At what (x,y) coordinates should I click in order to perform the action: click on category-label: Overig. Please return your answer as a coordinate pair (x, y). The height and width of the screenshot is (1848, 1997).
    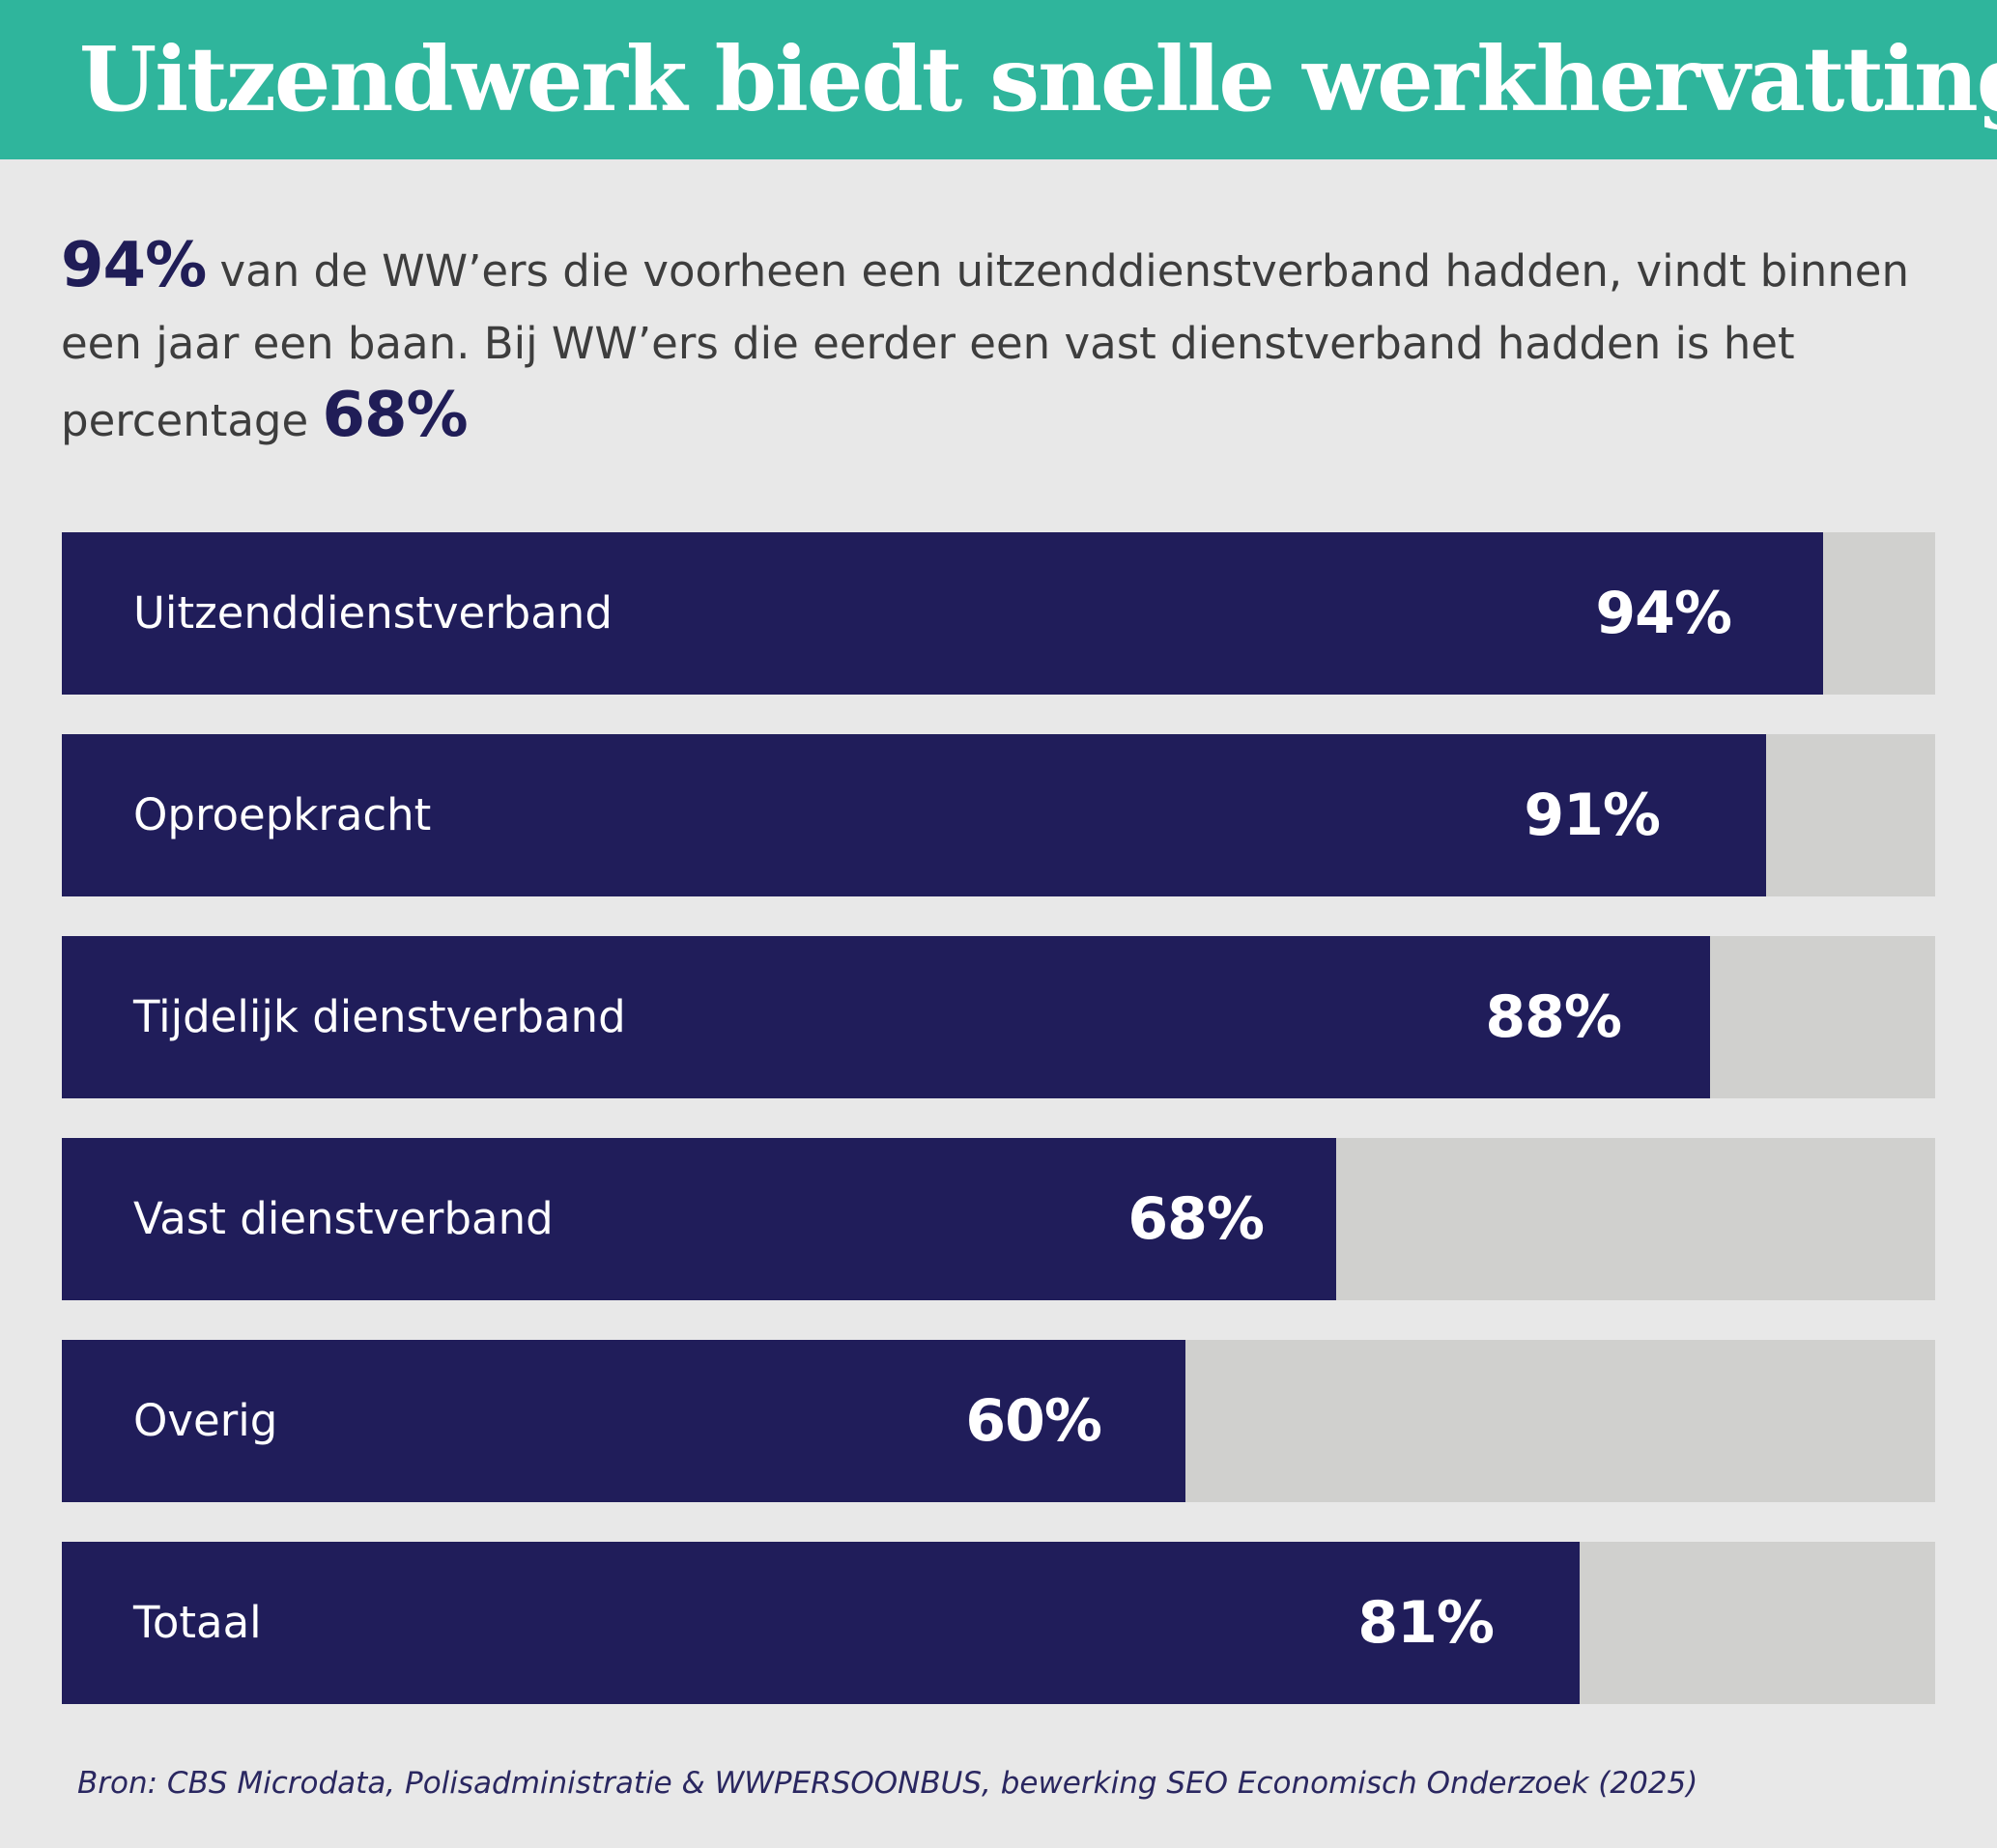
    Looking at the image, I should click on (205, 1420).